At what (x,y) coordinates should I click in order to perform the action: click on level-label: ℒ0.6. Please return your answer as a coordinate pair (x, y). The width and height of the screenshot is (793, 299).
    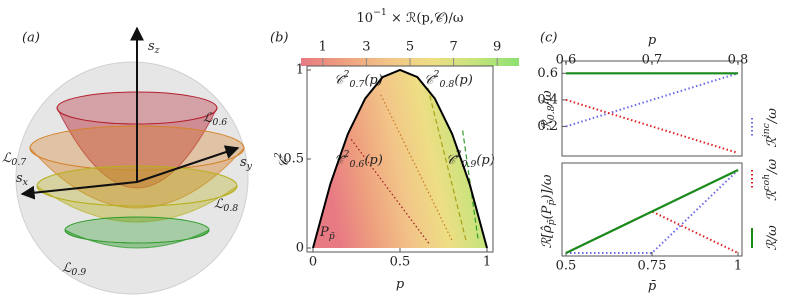
    Looking at the image, I should click on (215, 119).